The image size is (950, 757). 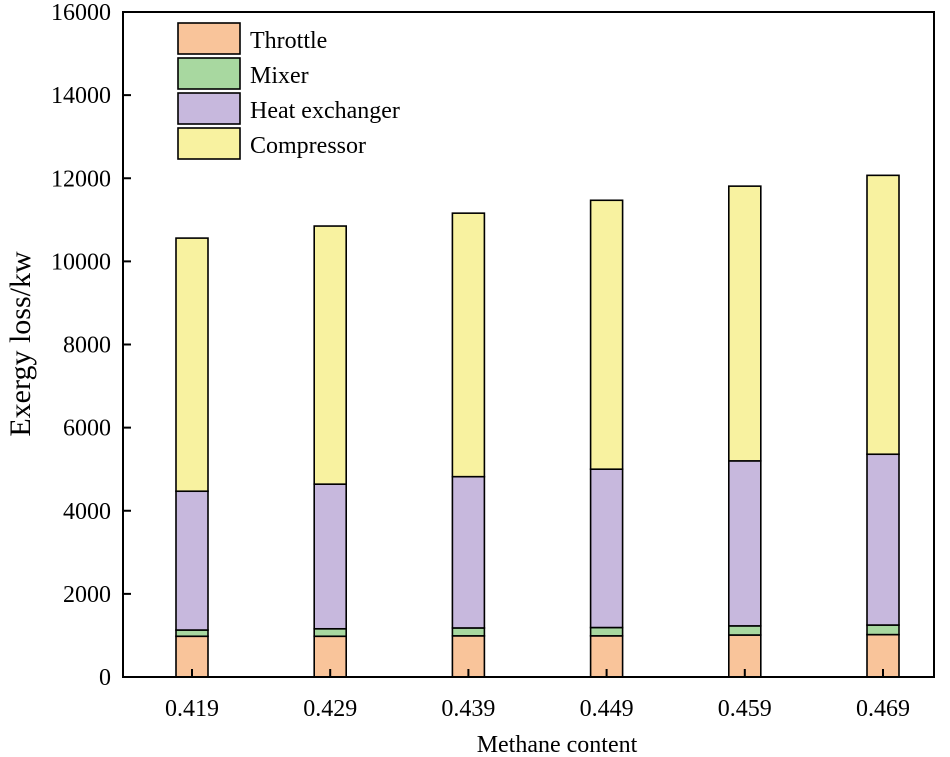 I want to click on y-tick-label: 0, so click(x=105, y=678).